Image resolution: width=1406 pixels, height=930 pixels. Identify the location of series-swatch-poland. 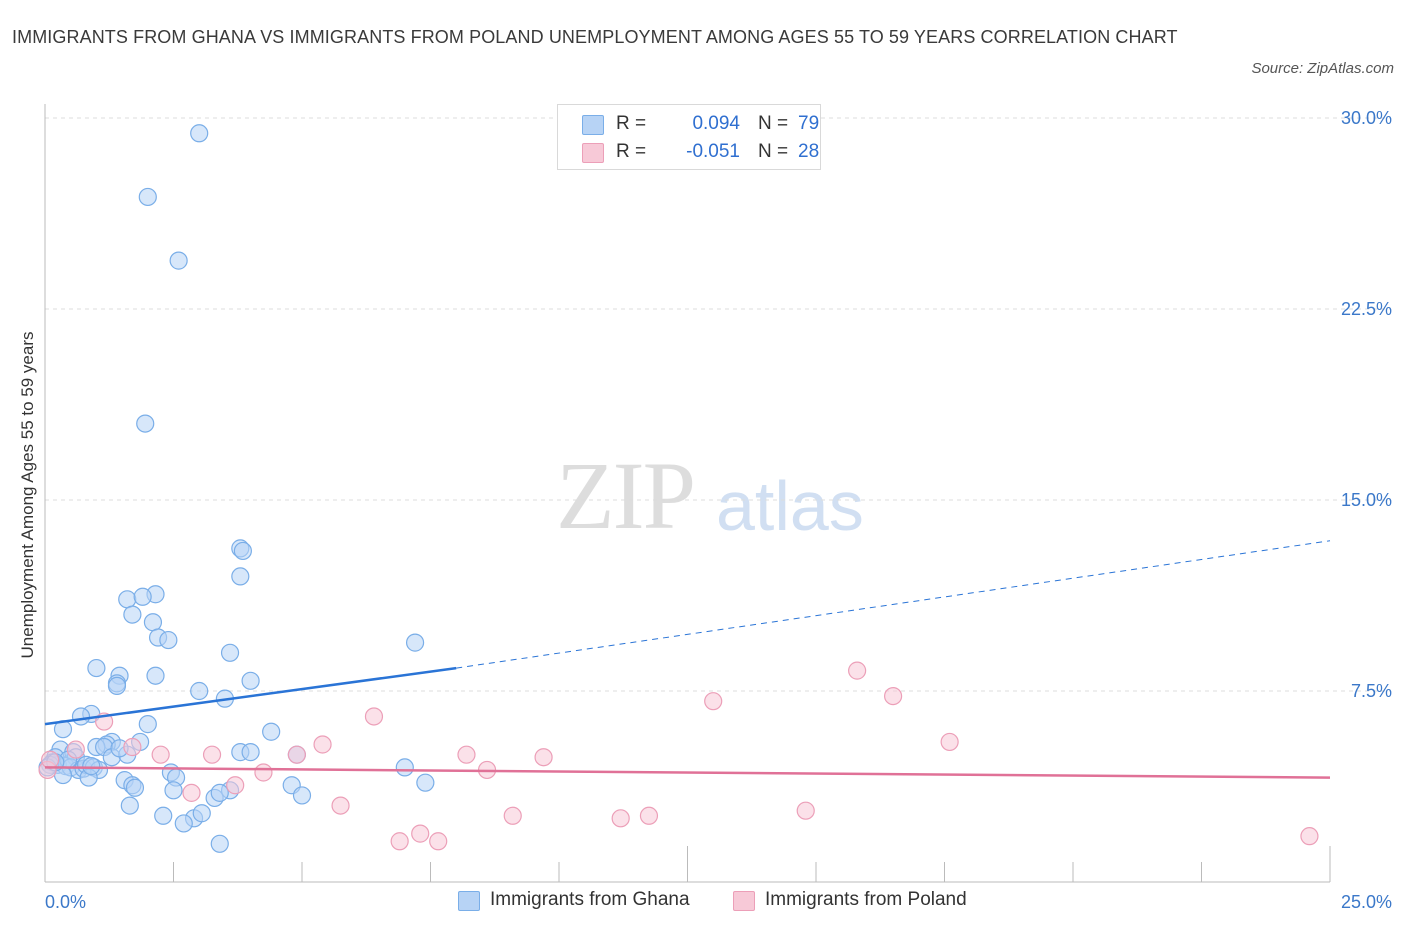
(744, 901).